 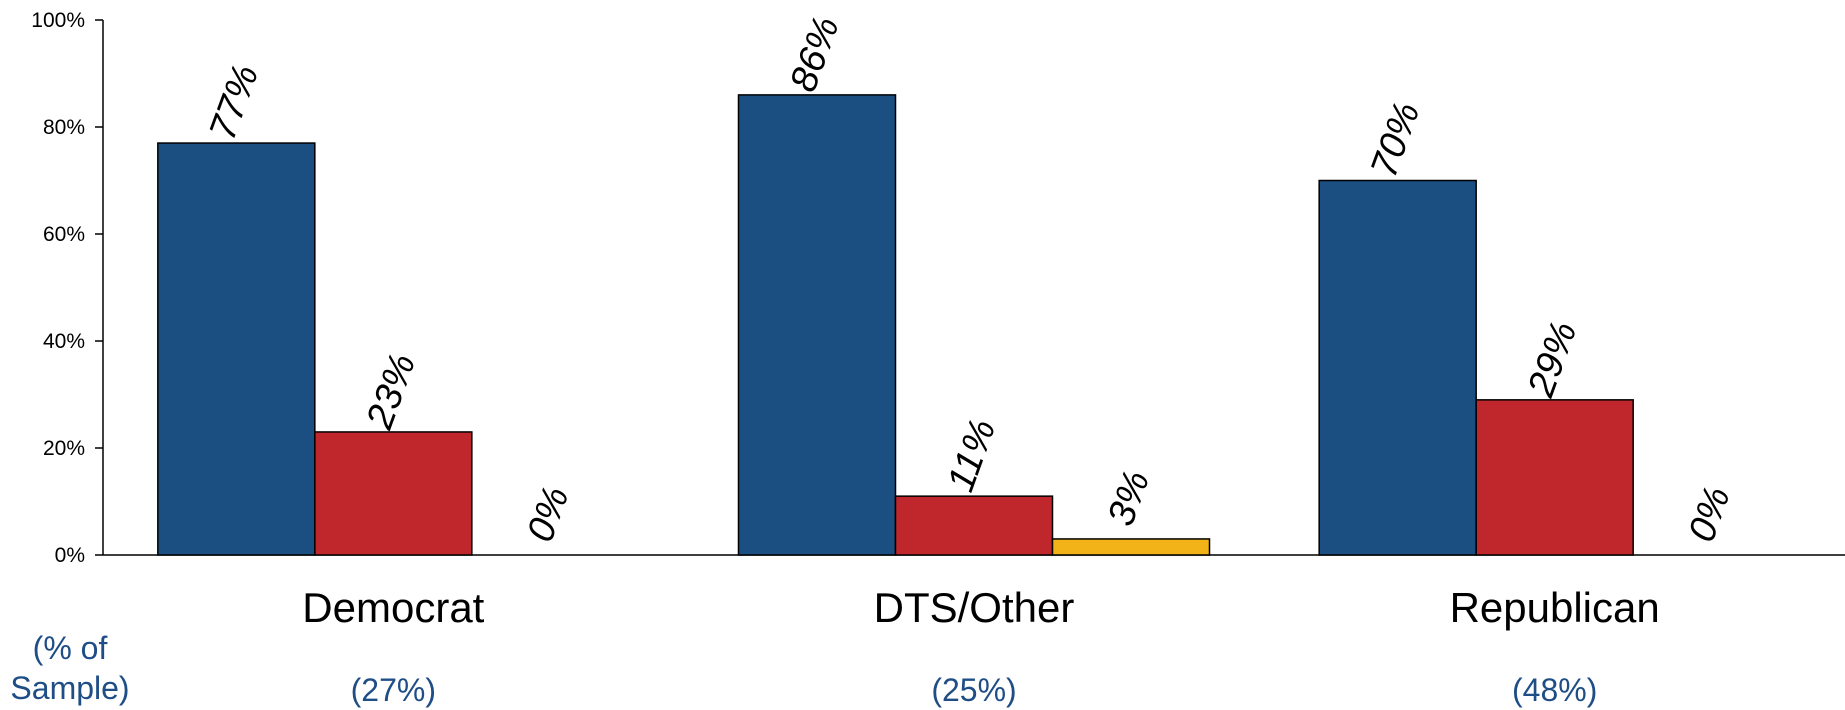 I want to click on y-tick-label: 20%, so click(x=64, y=448).